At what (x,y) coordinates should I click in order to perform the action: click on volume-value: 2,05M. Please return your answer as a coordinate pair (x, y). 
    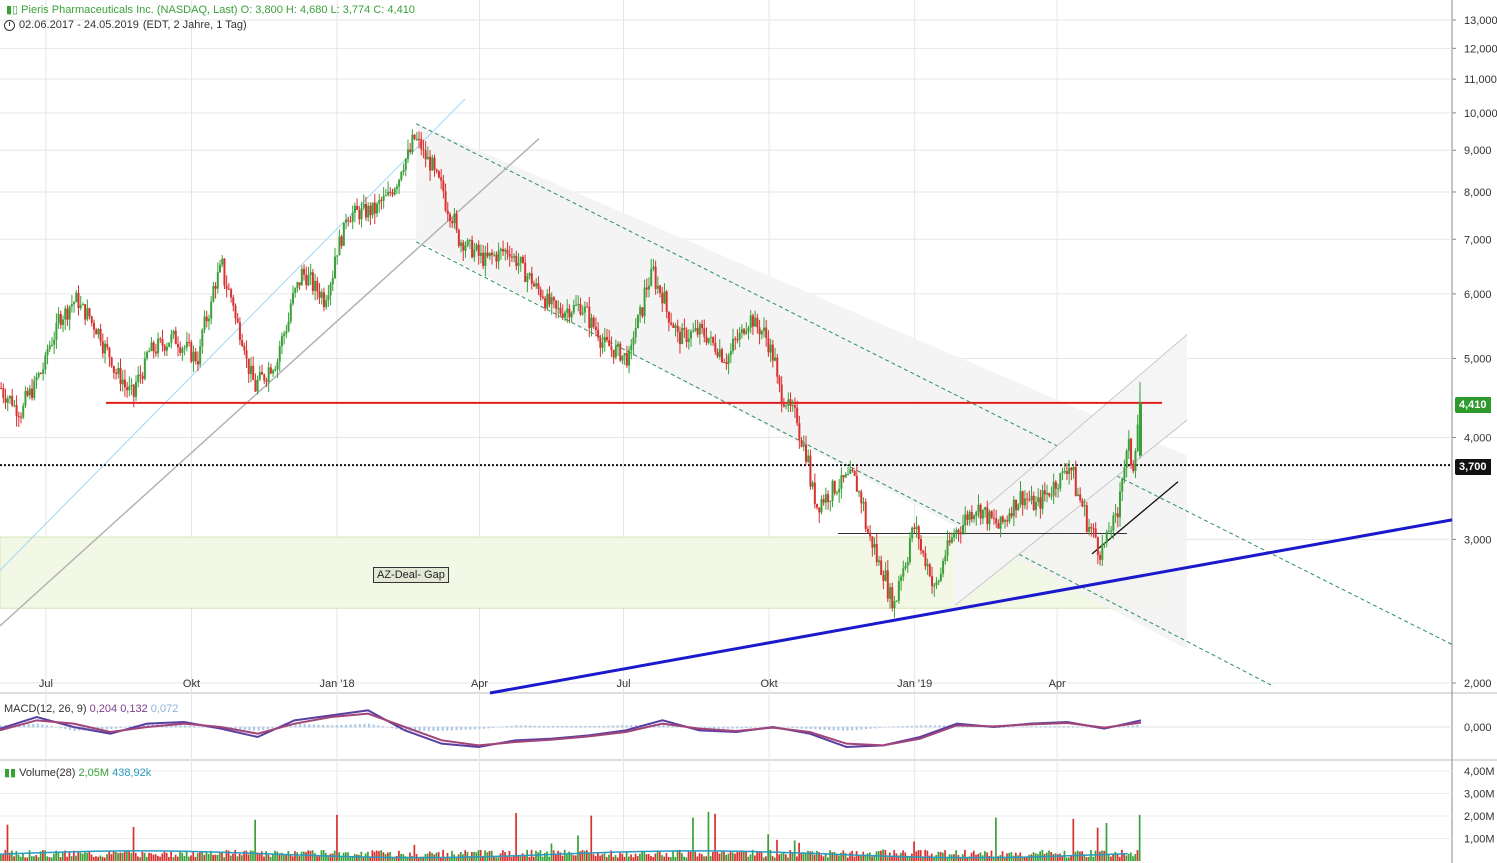
    Looking at the image, I should click on (94, 773).